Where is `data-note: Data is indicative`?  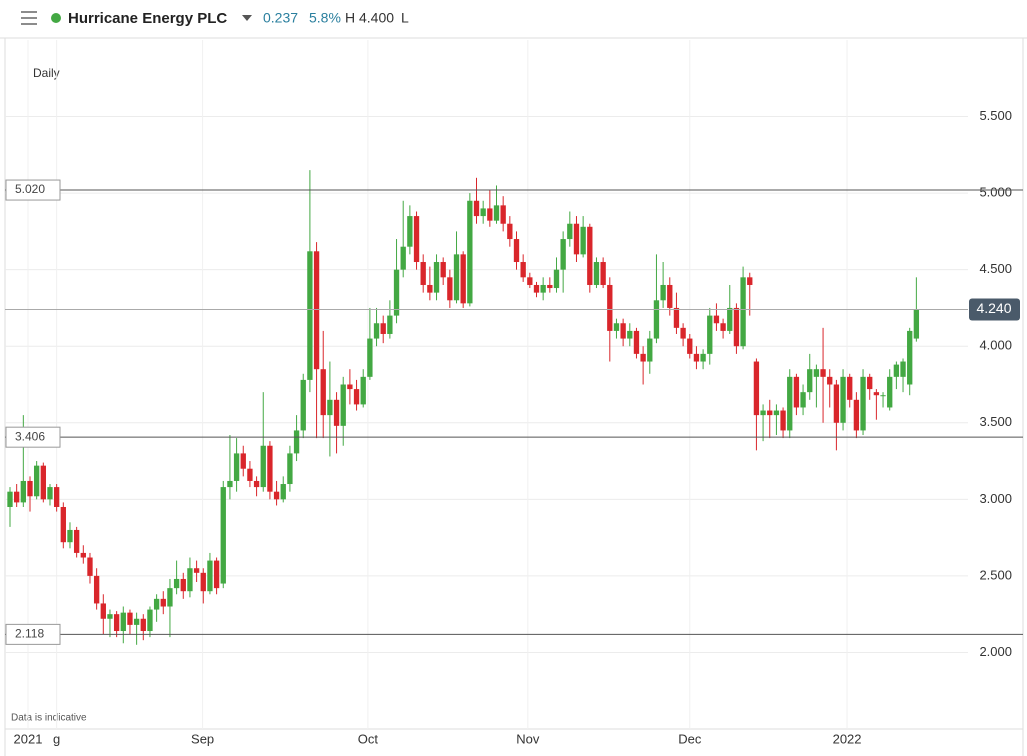
data-note: Data is indicative is located at coordinates (49, 718).